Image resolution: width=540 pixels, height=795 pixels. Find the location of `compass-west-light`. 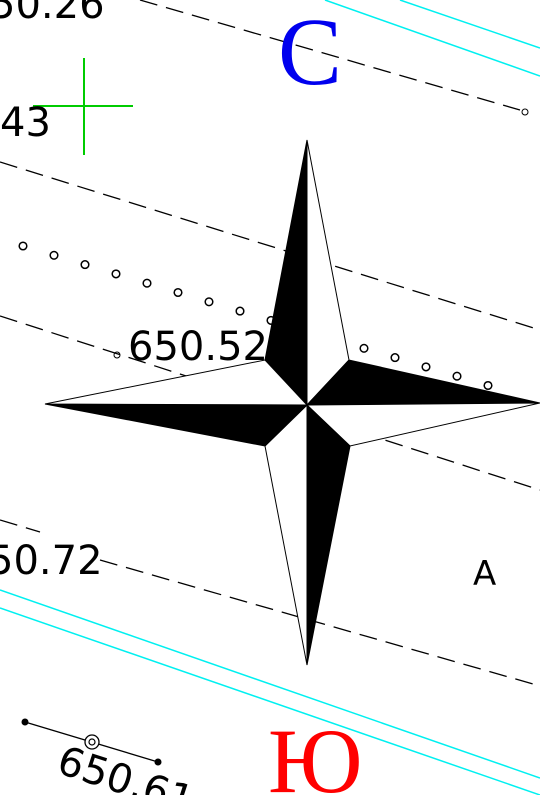

compass-west-light is located at coordinates (176, 382).